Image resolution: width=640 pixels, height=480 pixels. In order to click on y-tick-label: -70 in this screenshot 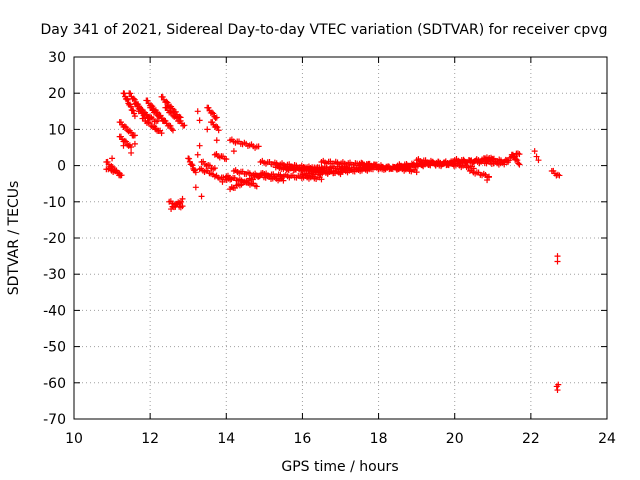, I will do `click(54, 420)`.